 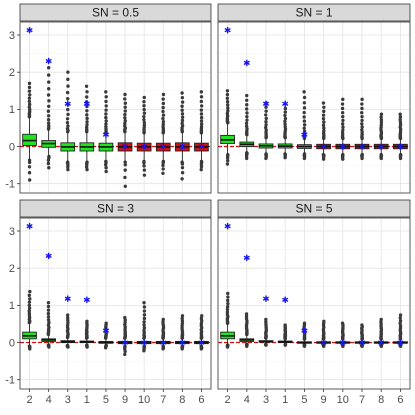 What do you see at coordinates (12, 269) in the screenshot?
I see `y-tick-label: 2` at bounding box center [12, 269].